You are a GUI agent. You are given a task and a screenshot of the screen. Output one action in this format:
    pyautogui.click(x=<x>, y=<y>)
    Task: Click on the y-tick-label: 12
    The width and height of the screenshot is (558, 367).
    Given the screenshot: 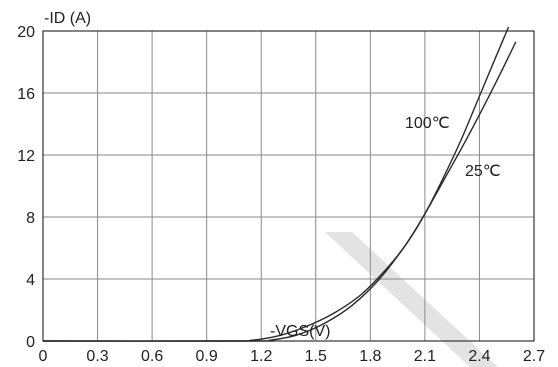 What is the action you would take?
    pyautogui.click(x=26, y=156)
    